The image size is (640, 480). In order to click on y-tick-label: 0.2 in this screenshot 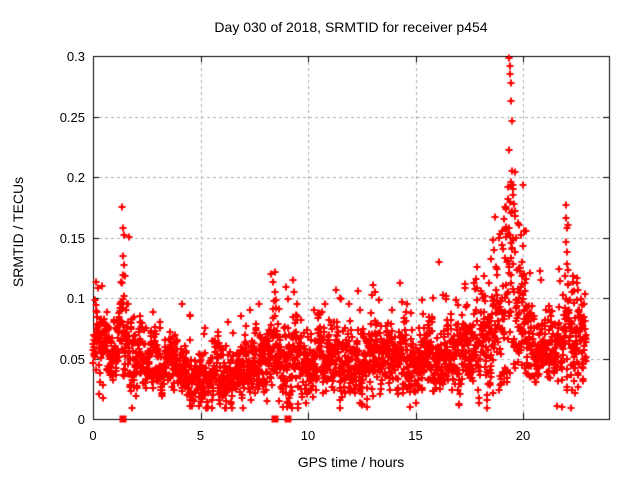, I will do `click(75, 177)`.